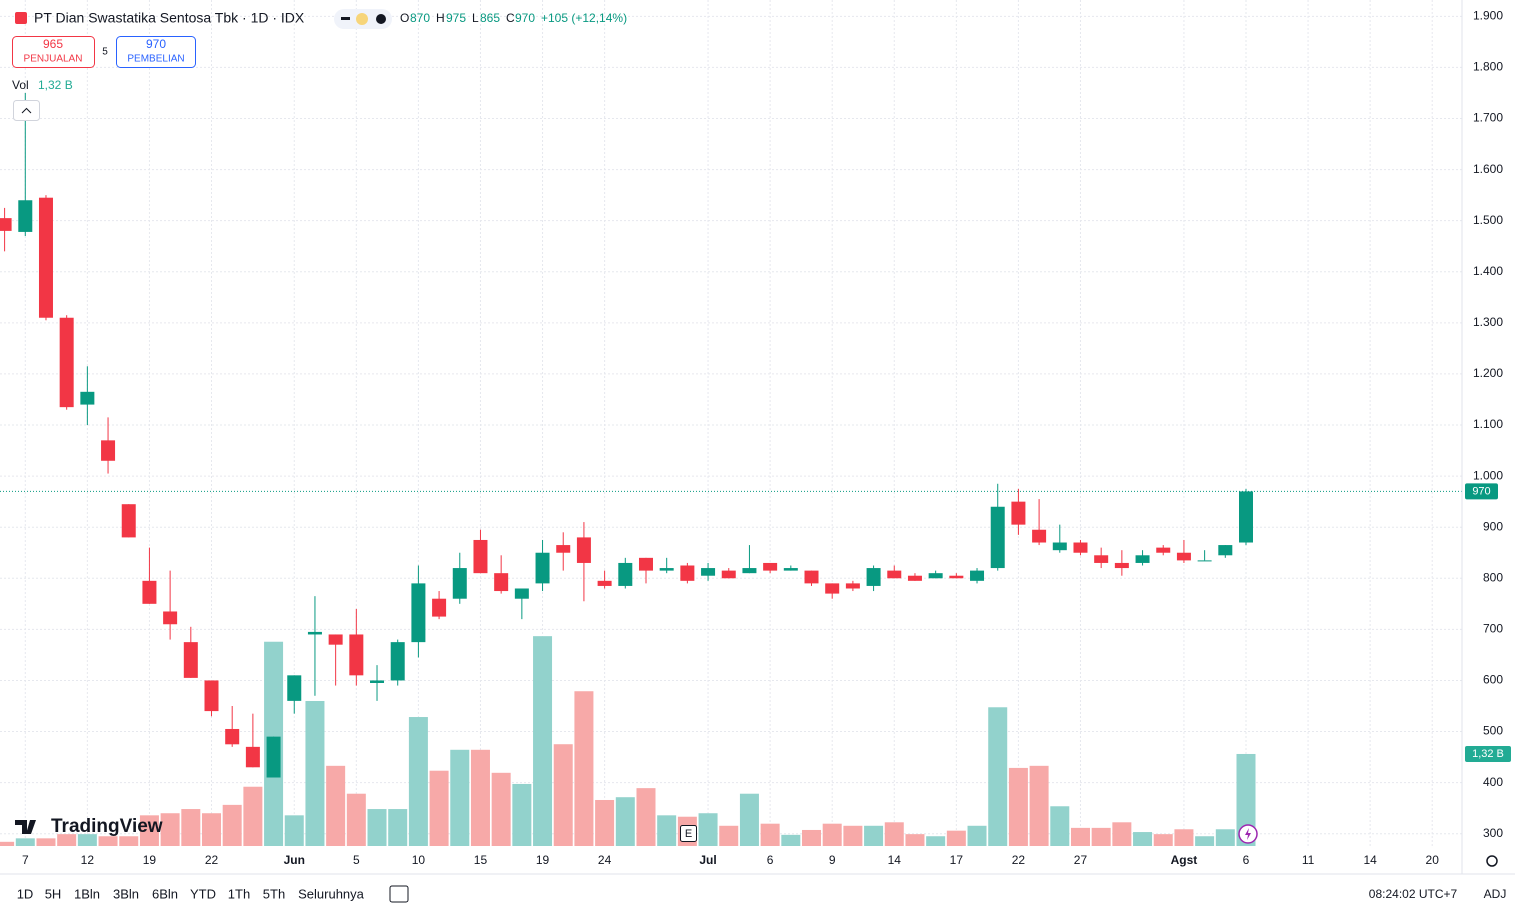 This screenshot has height=916, width=1515. What do you see at coordinates (55, 85) in the screenshot?
I see `volume-value: 1,32 B` at bounding box center [55, 85].